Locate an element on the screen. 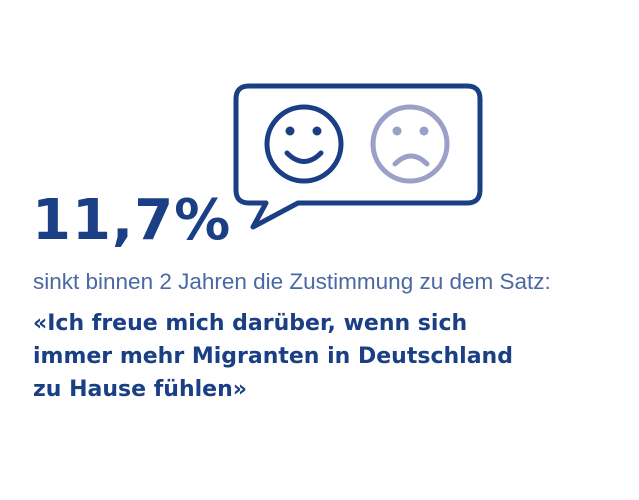 The height and width of the screenshot is (500, 639). quote-line: zu Hause fühlen» is located at coordinates (140, 389).